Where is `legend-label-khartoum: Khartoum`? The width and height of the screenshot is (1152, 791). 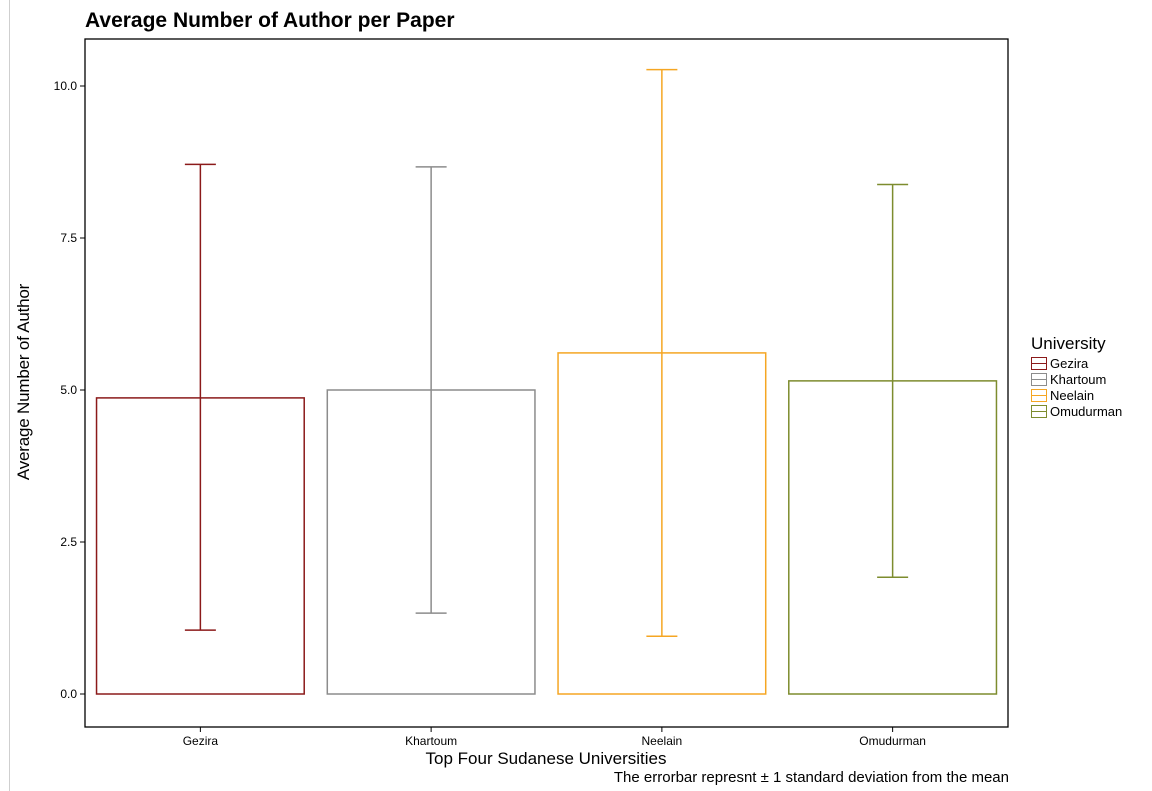
legend-label-khartoum: Khartoum is located at coordinates (1078, 379).